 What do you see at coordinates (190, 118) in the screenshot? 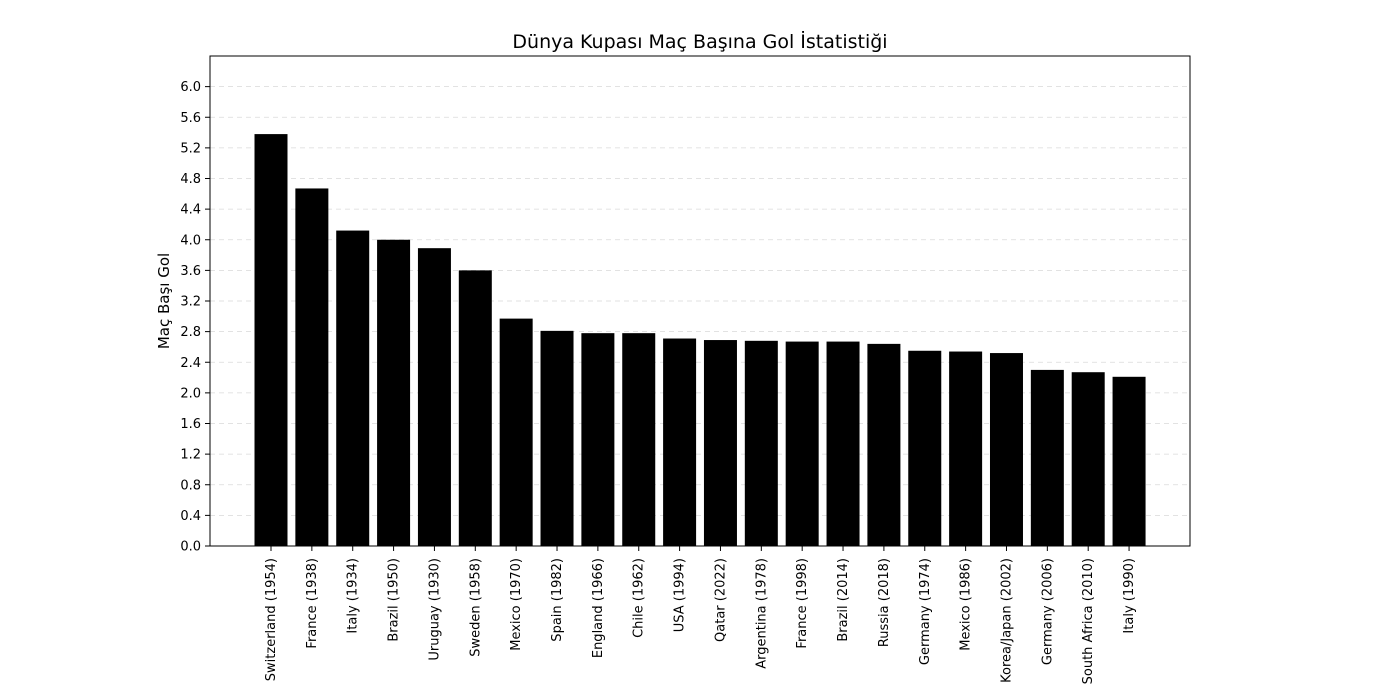
I see `y-tick-label: 5.6` at bounding box center [190, 118].